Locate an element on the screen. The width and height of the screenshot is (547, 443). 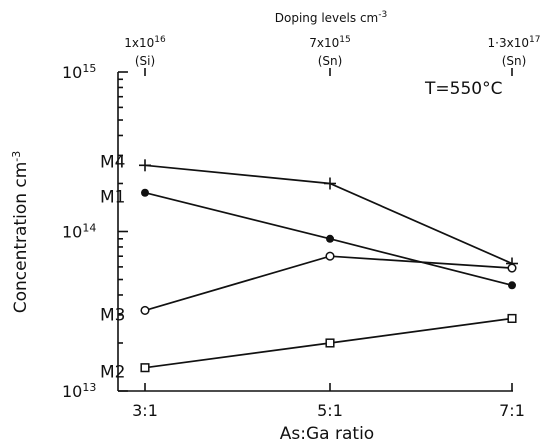
series-label-M4: M4 is located at coordinates (112, 162).